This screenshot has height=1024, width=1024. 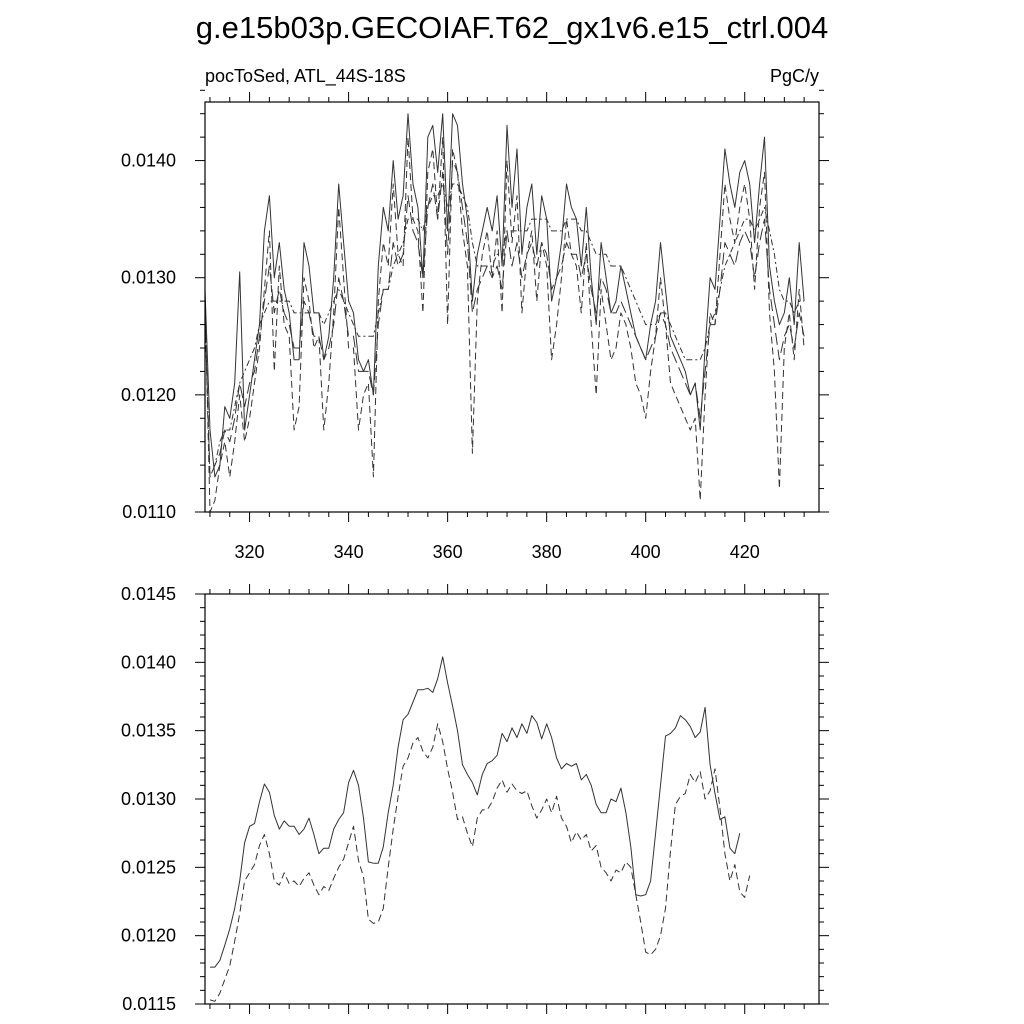 What do you see at coordinates (149, 512) in the screenshot?
I see `top-chart-y-tick-label: 0.0110` at bounding box center [149, 512].